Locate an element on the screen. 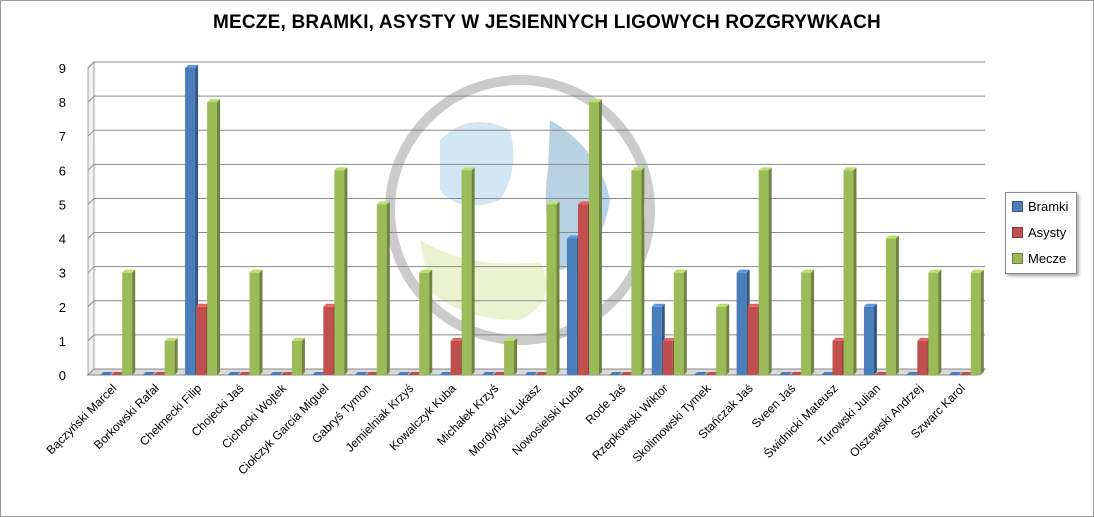 The height and width of the screenshot is (517, 1094). y-tick-label: 2 is located at coordinates (62, 307).